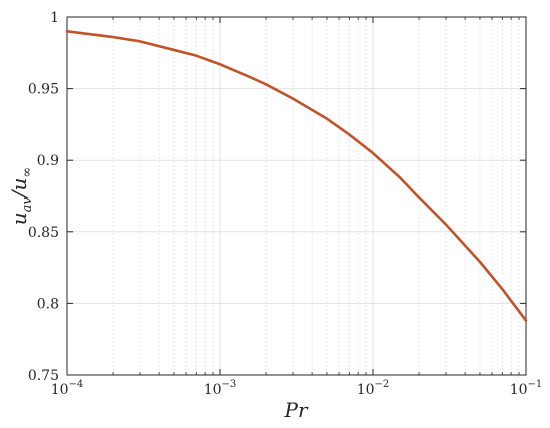 This screenshot has width=550, height=428. I want to click on y-tick-label: 1, so click(54, 18).